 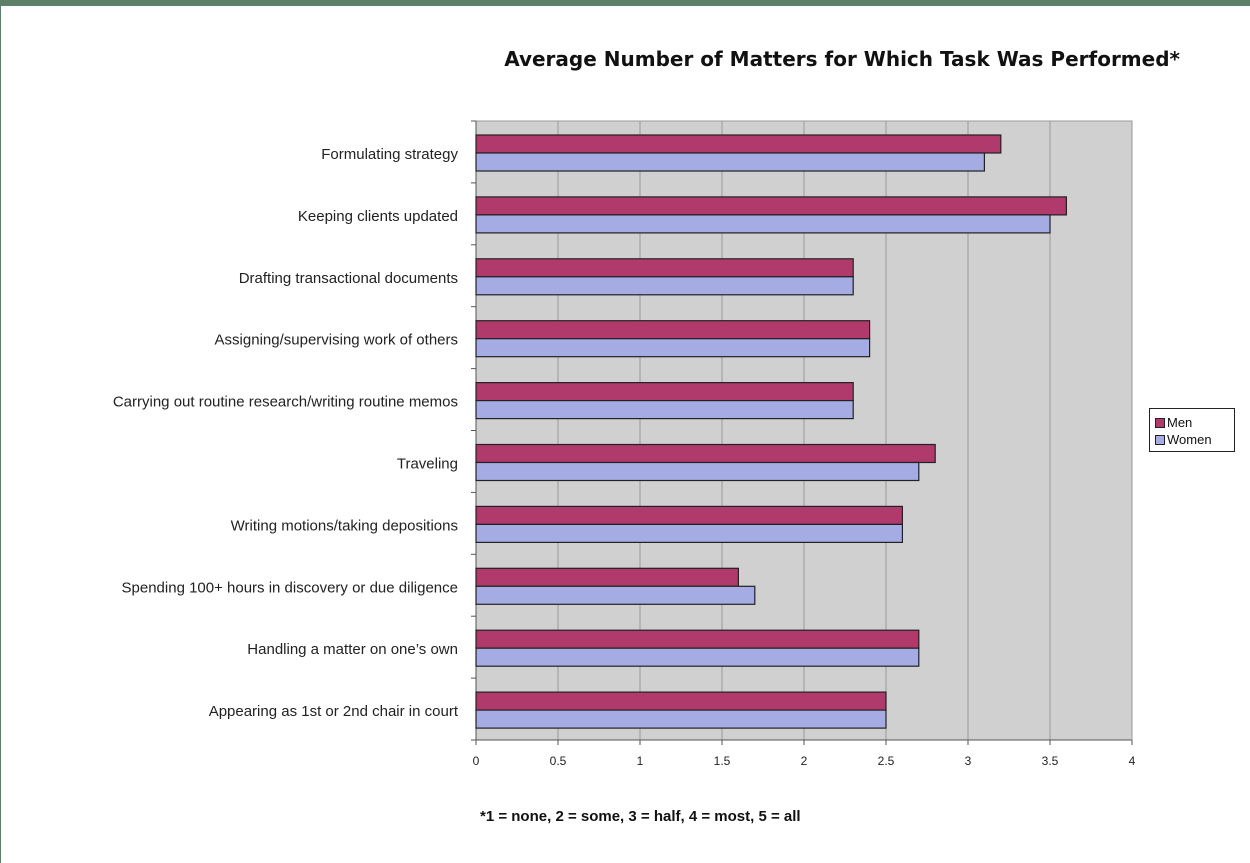 I want to click on category-label: Drafting transactional documents, so click(x=348, y=278).